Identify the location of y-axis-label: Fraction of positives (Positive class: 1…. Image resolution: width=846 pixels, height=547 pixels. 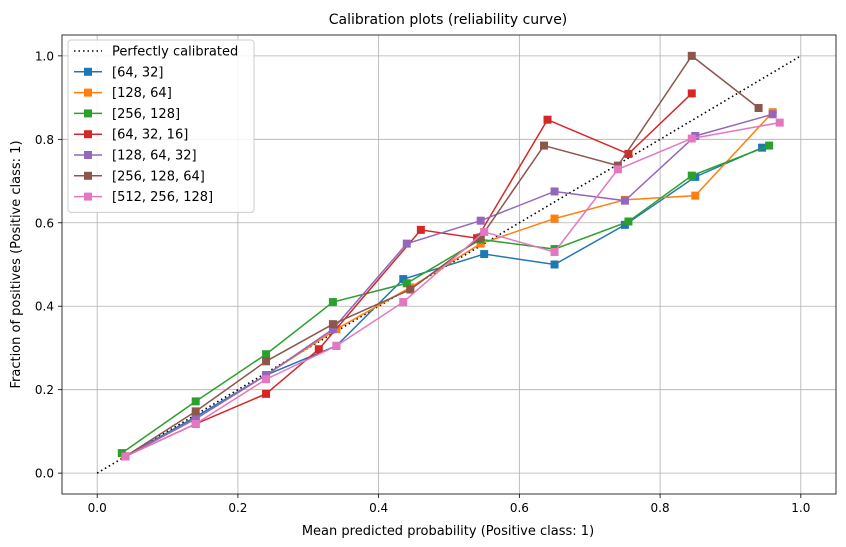
(16, 264).